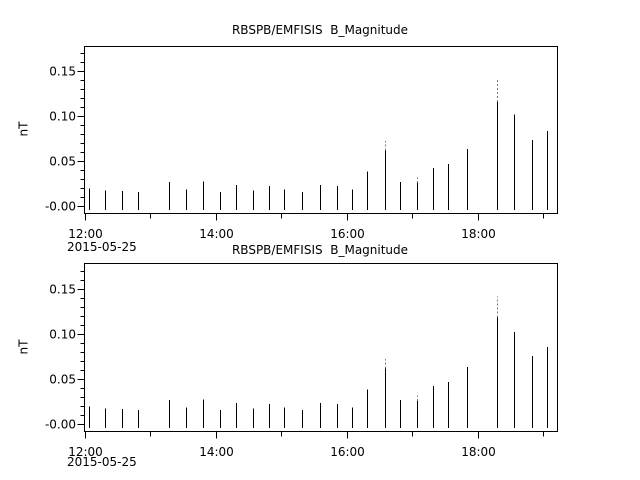 The image size is (640, 480). I want to click on panel1-y-tick-label: 0.10, so click(62, 117).